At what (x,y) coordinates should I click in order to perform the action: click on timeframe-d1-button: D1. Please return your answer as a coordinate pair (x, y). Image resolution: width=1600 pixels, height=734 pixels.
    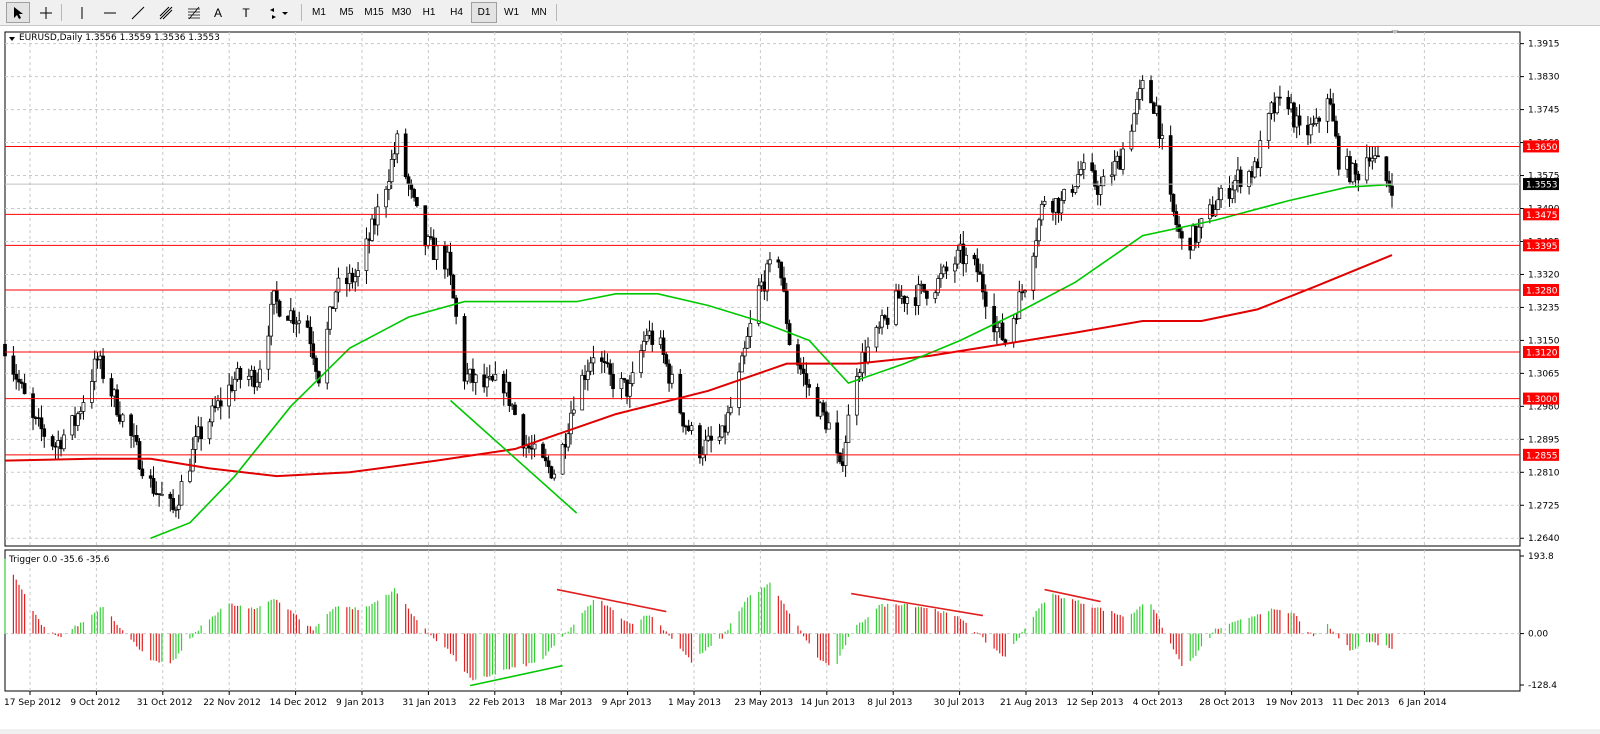
    Looking at the image, I should click on (484, 12).